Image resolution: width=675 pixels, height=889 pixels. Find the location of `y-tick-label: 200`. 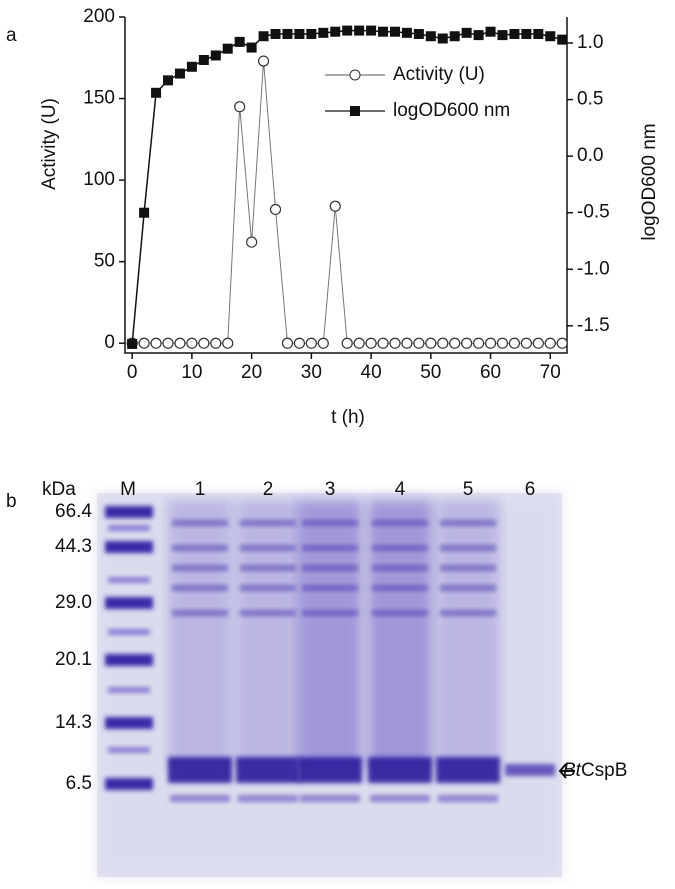

y-tick-label: 200 is located at coordinates (99, 16).